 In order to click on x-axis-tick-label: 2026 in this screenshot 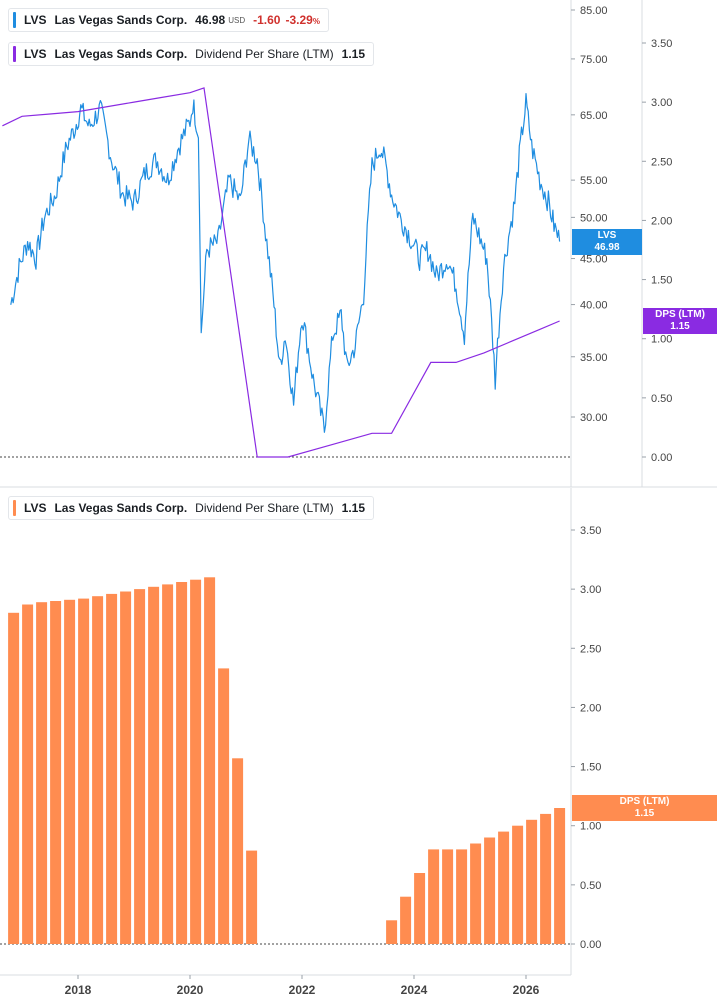, I will do `click(526, 990)`.